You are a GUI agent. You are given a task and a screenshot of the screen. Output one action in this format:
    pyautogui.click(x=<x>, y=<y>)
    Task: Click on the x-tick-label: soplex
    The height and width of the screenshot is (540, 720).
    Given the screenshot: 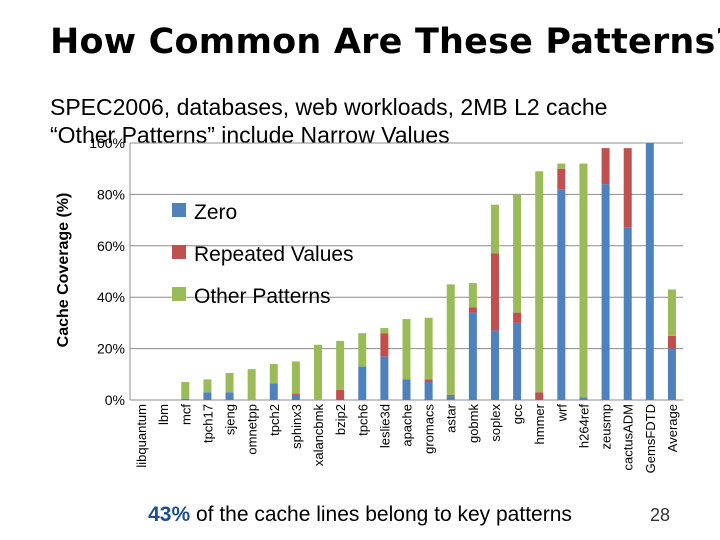 What is the action you would take?
    pyautogui.click(x=495, y=423)
    